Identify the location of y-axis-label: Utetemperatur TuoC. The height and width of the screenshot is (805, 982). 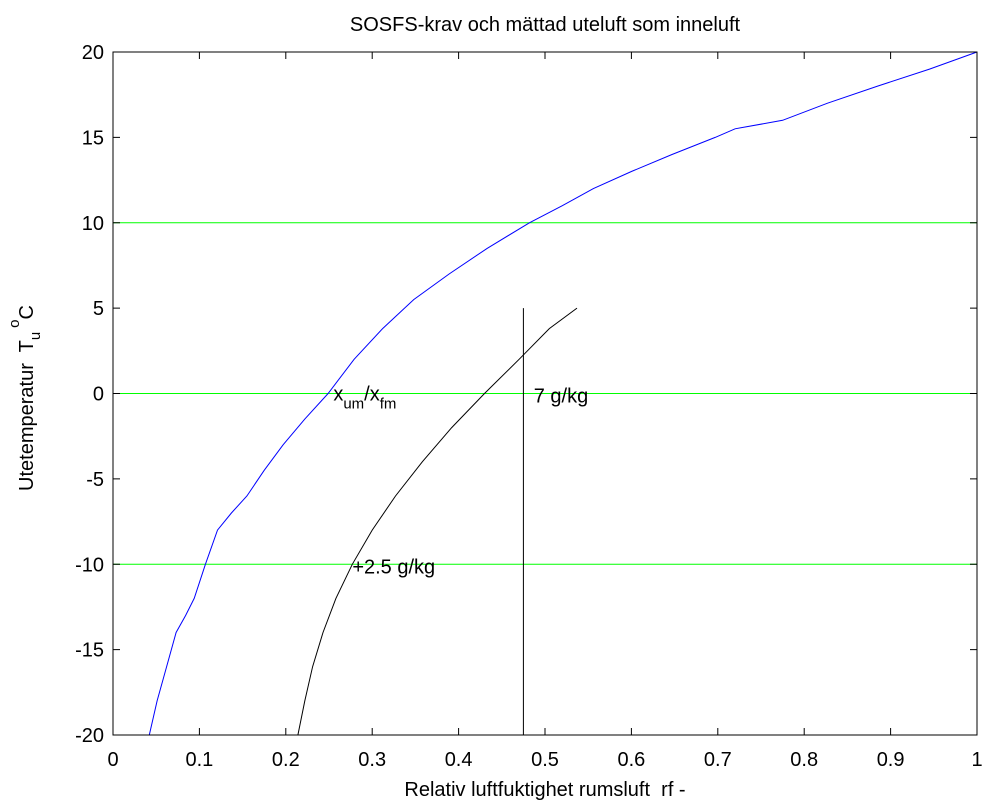
(25, 398).